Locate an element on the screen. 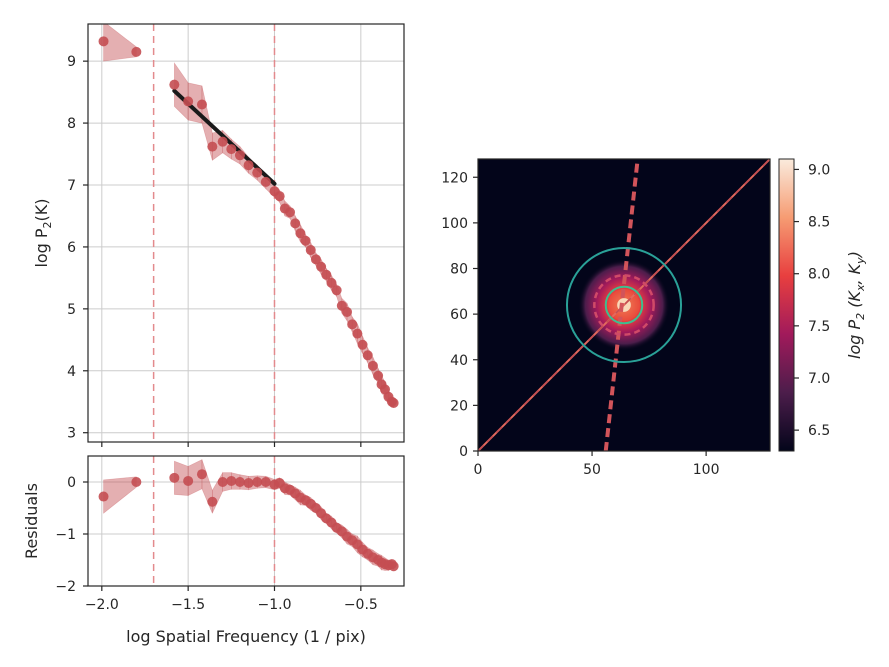  colorbar-tick-label: 7.5 is located at coordinates (819, 327).